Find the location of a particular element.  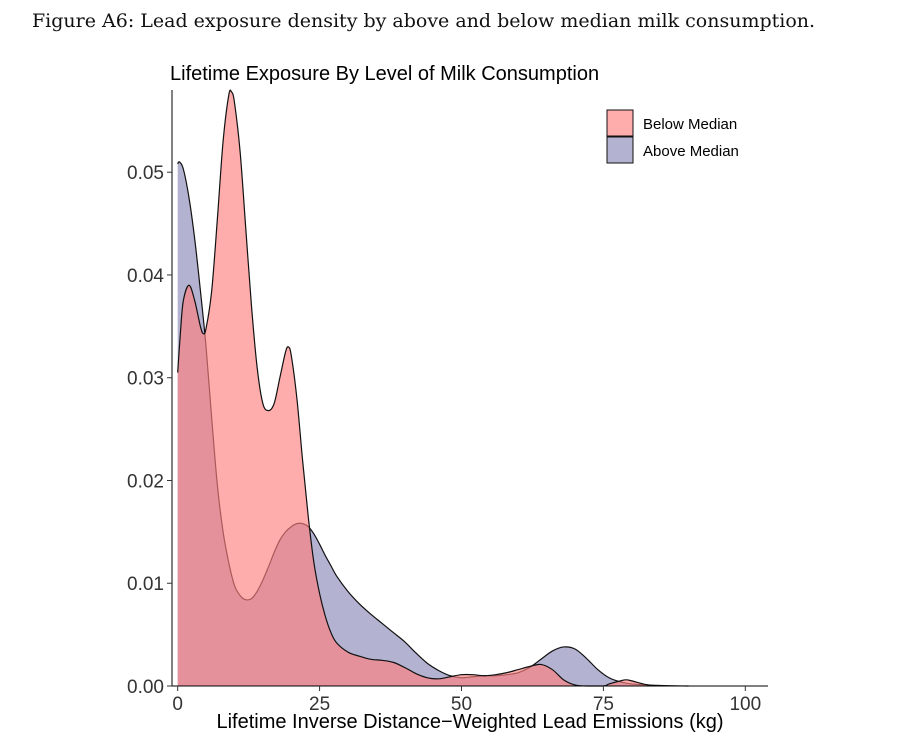

y-tick-label: 0.01 is located at coordinates (145, 584).